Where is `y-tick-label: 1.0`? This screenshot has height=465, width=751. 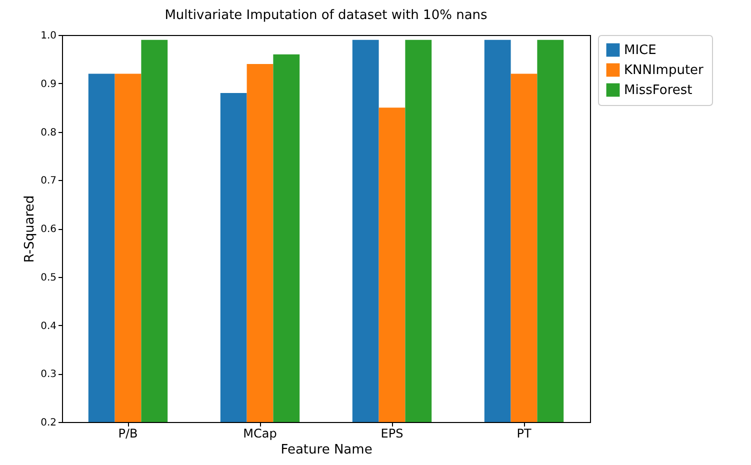 y-tick-label: 1.0 is located at coordinates (48, 36).